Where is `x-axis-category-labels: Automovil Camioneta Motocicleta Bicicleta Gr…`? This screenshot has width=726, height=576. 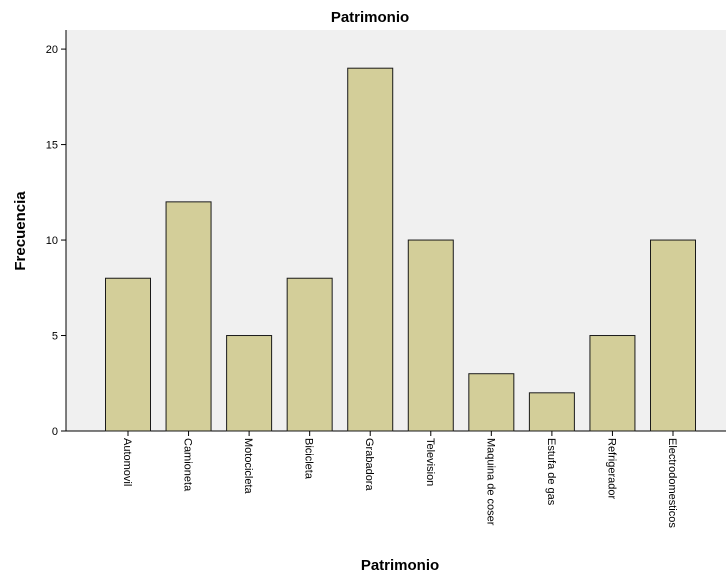 x-axis-category-labels: Automovil Camioneta Motocicleta Bicicleta Gr… is located at coordinates (399, 479).